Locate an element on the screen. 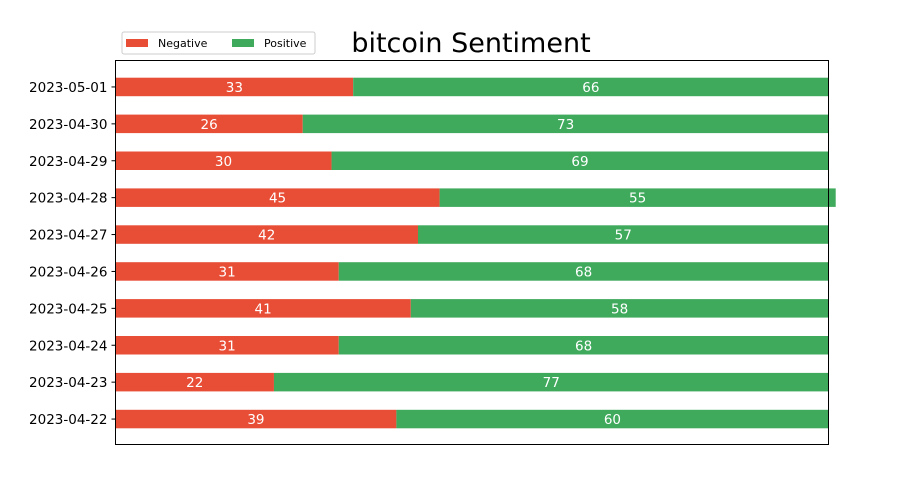  data-label-positive-2023-04-24: 68 is located at coordinates (583, 346).